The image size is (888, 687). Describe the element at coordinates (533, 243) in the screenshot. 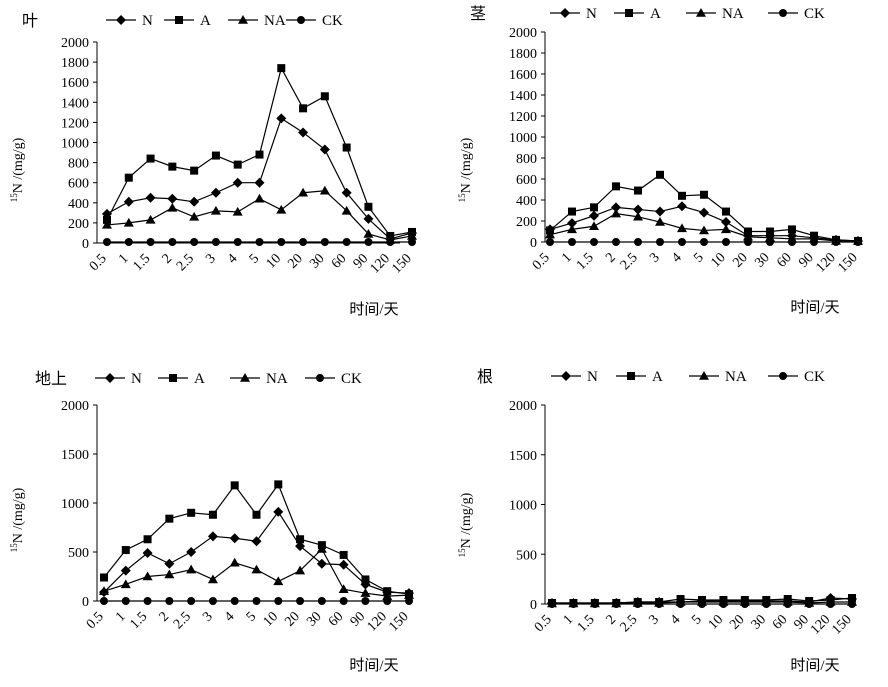

I see `y-tick-label: 0` at that location.